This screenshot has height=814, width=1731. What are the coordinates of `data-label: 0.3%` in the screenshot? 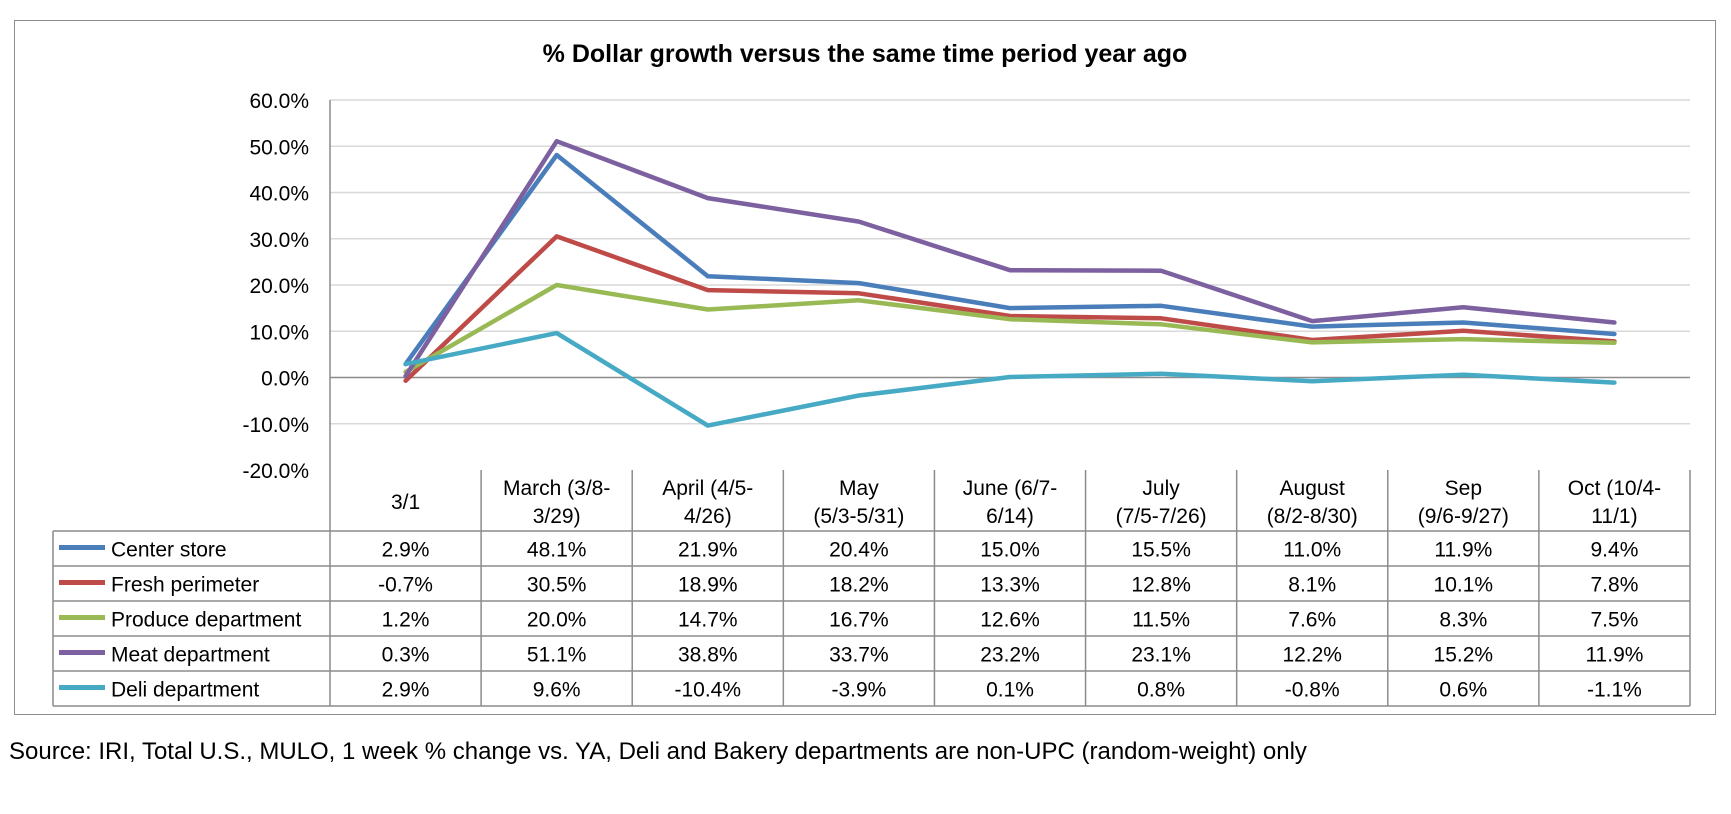 It's located at (406, 655).